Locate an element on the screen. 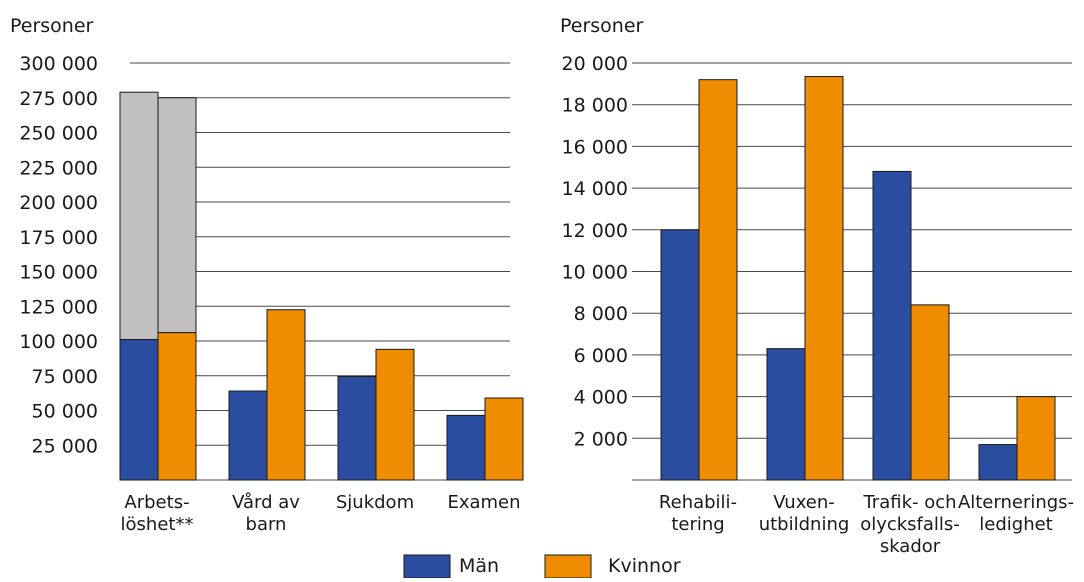  x-category-label-line: Examen is located at coordinates (483, 502).